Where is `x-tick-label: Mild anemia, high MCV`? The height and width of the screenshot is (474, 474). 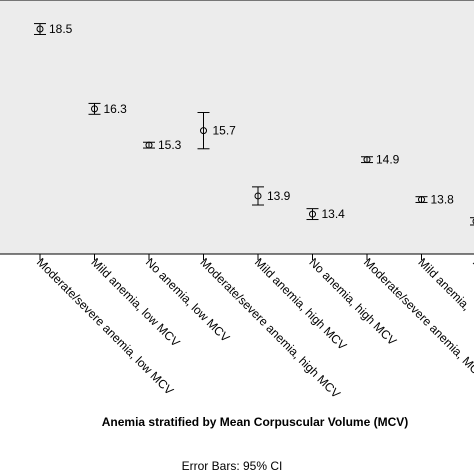
x-tick-label: Mild anemia, high MCV is located at coordinates (301, 304).